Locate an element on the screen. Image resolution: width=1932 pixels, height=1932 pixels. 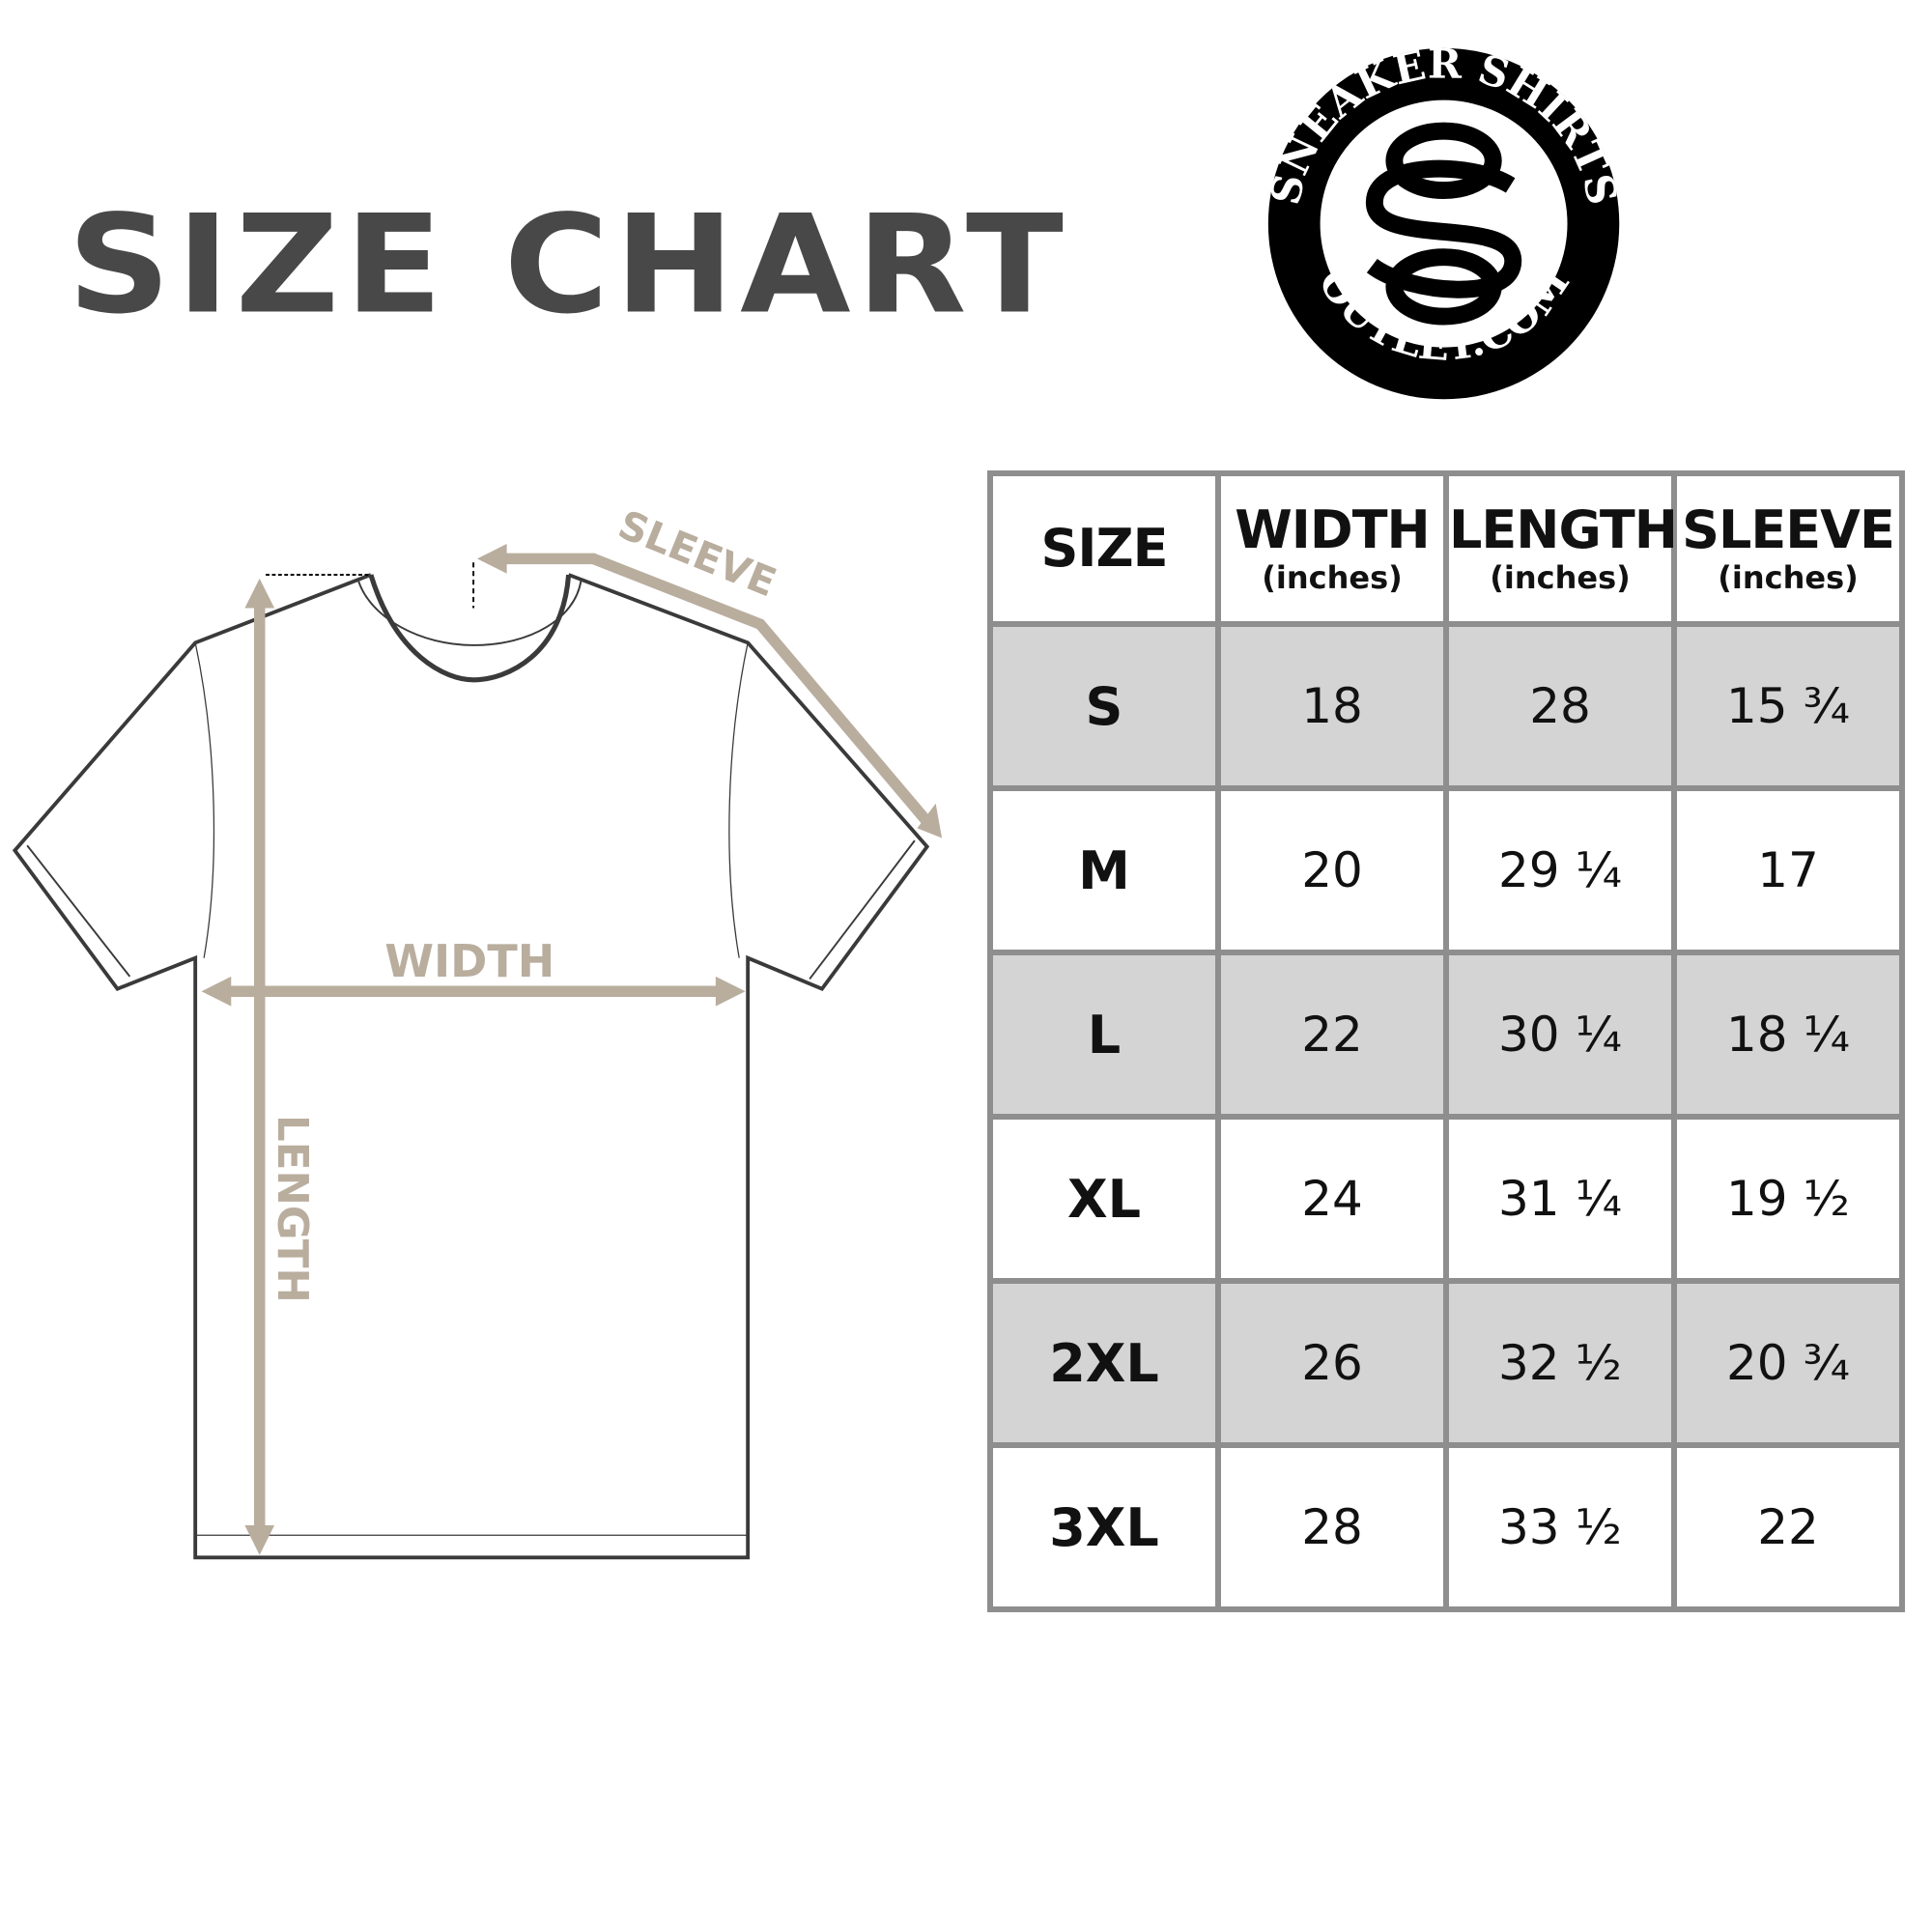
header-sleeve: SLEEVE (inches) is located at coordinates (1788, 548).